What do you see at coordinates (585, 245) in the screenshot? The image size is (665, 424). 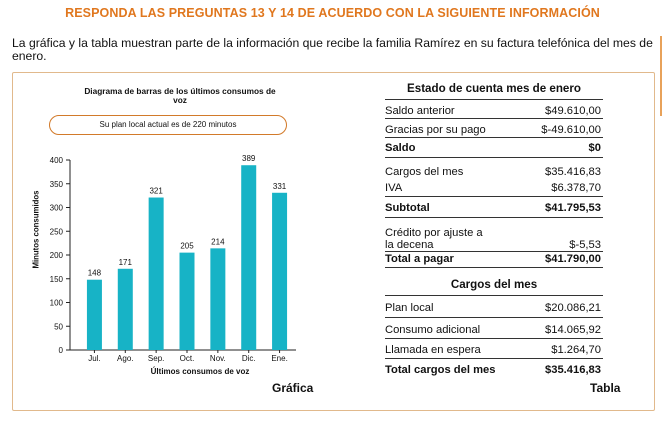 I see `row-value: $-5,53` at bounding box center [585, 245].